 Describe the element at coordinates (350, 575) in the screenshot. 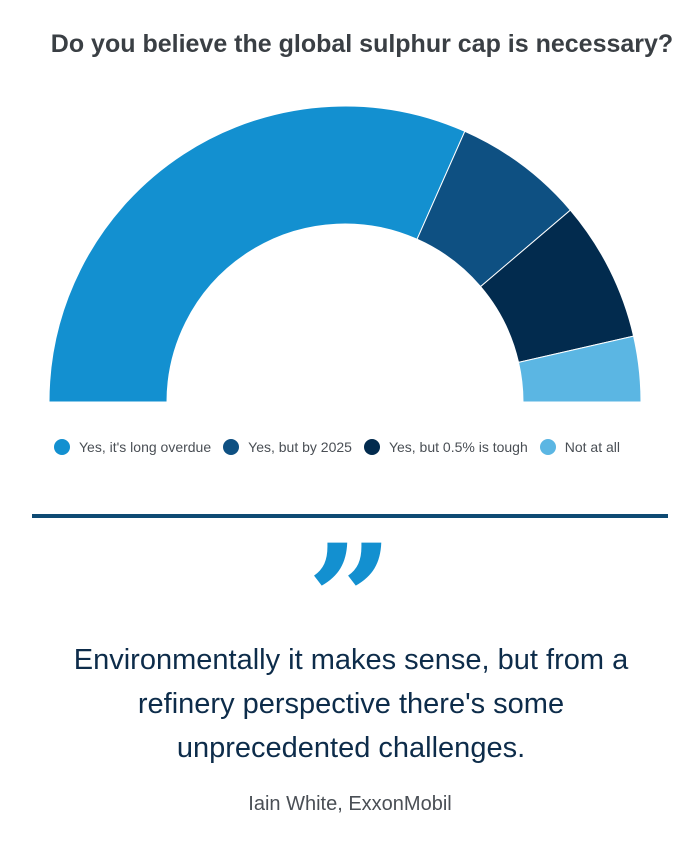

I see `quote-mark-icon: ”` at that location.